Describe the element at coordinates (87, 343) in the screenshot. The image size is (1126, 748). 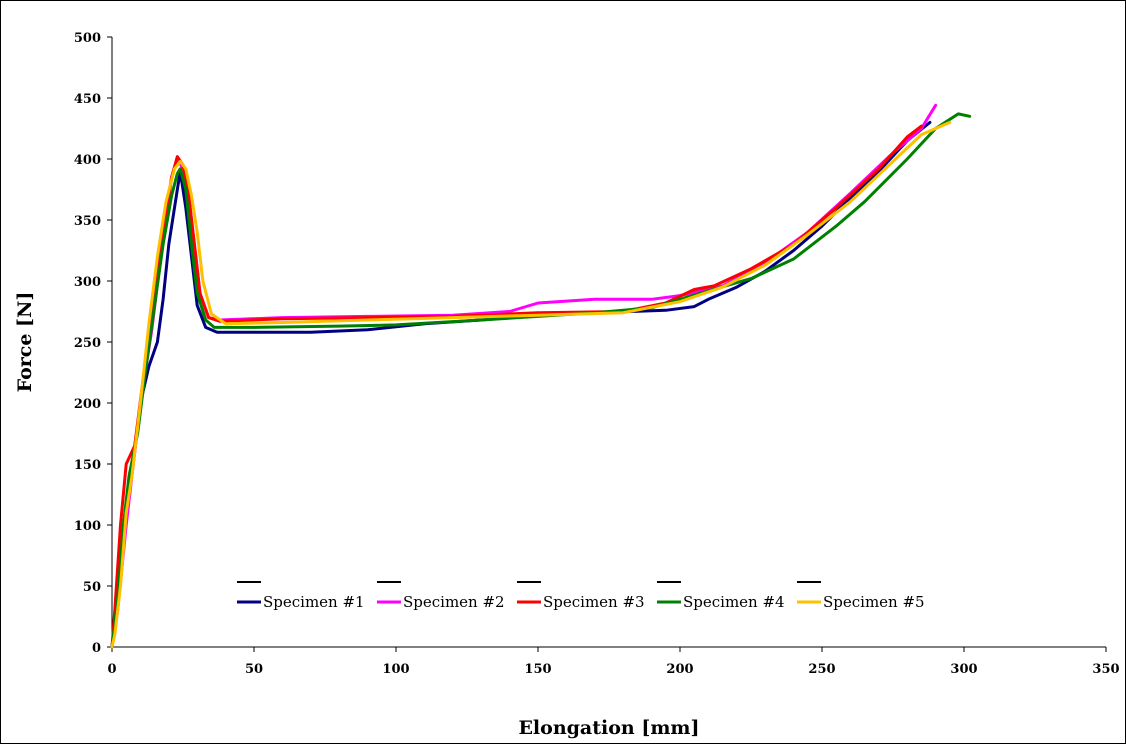
I see `y-tick-label: 250` at that location.